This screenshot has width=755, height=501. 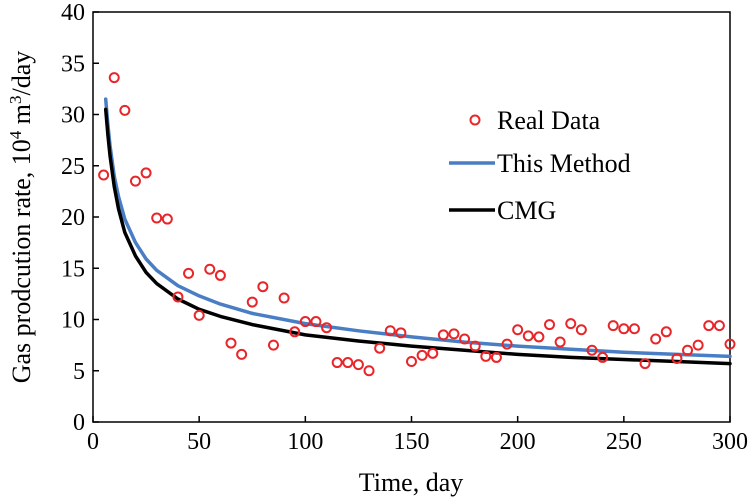 What do you see at coordinates (73, 218) in the screenshot?
I see `y-tick-label: 20` at bounding box center [73, 218].